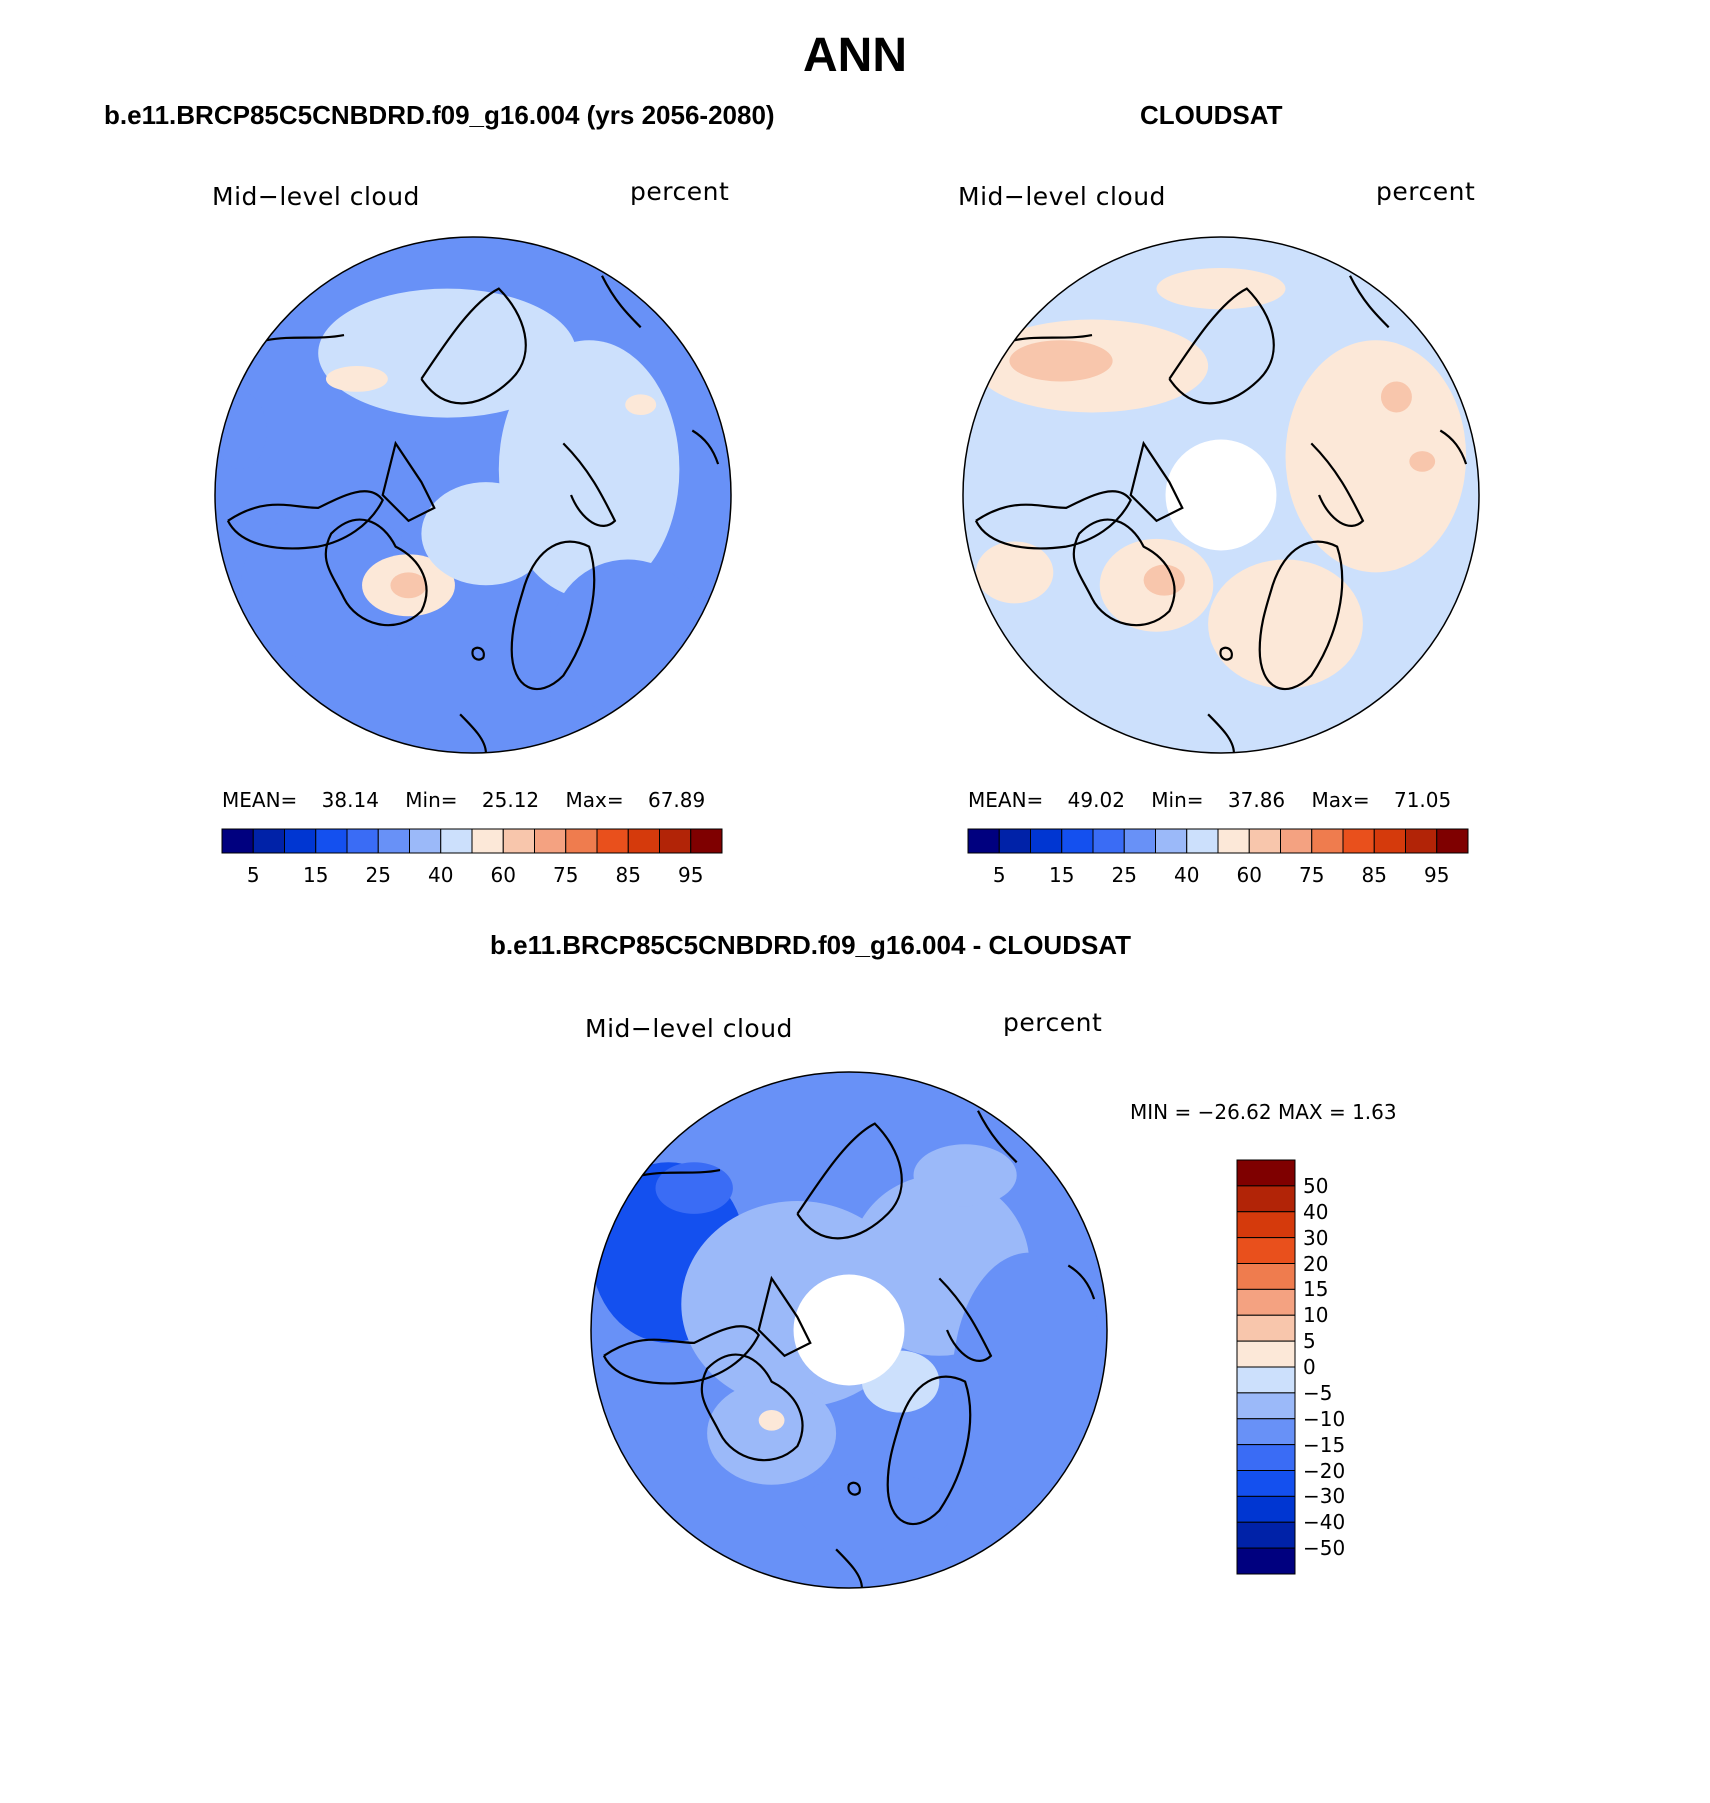 This screenshot has width=1710, height=1803. I want to click on panel2-mean-label: MEAN=, so click(1006, 800).